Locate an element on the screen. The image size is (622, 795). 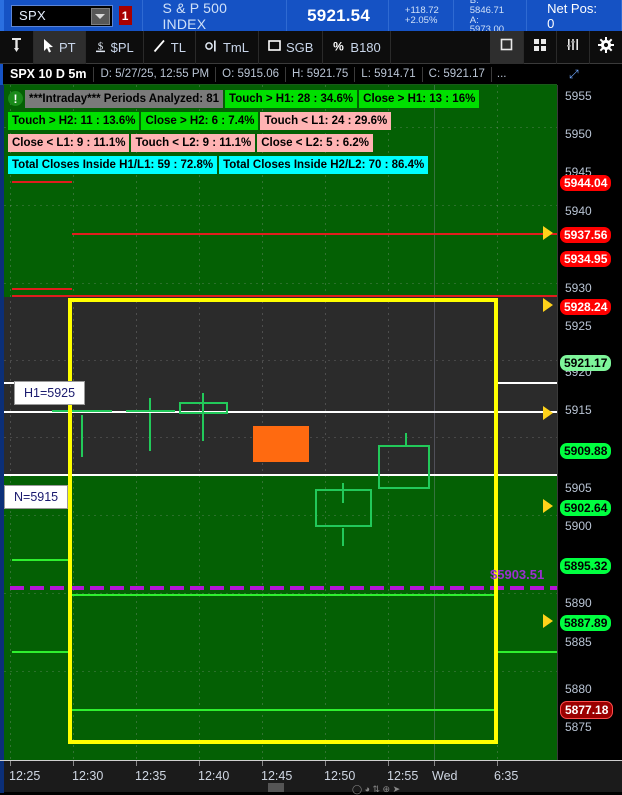
price-badge: 5909.88 is located at coordinates (586, 451).